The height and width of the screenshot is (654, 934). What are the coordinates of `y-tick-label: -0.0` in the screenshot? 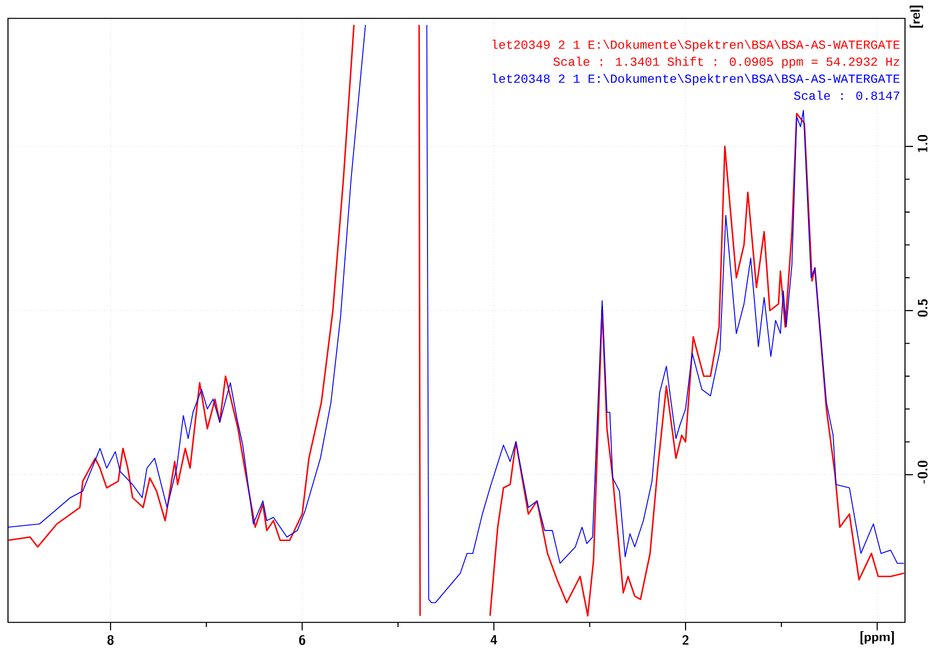 It's located at (923, 472).